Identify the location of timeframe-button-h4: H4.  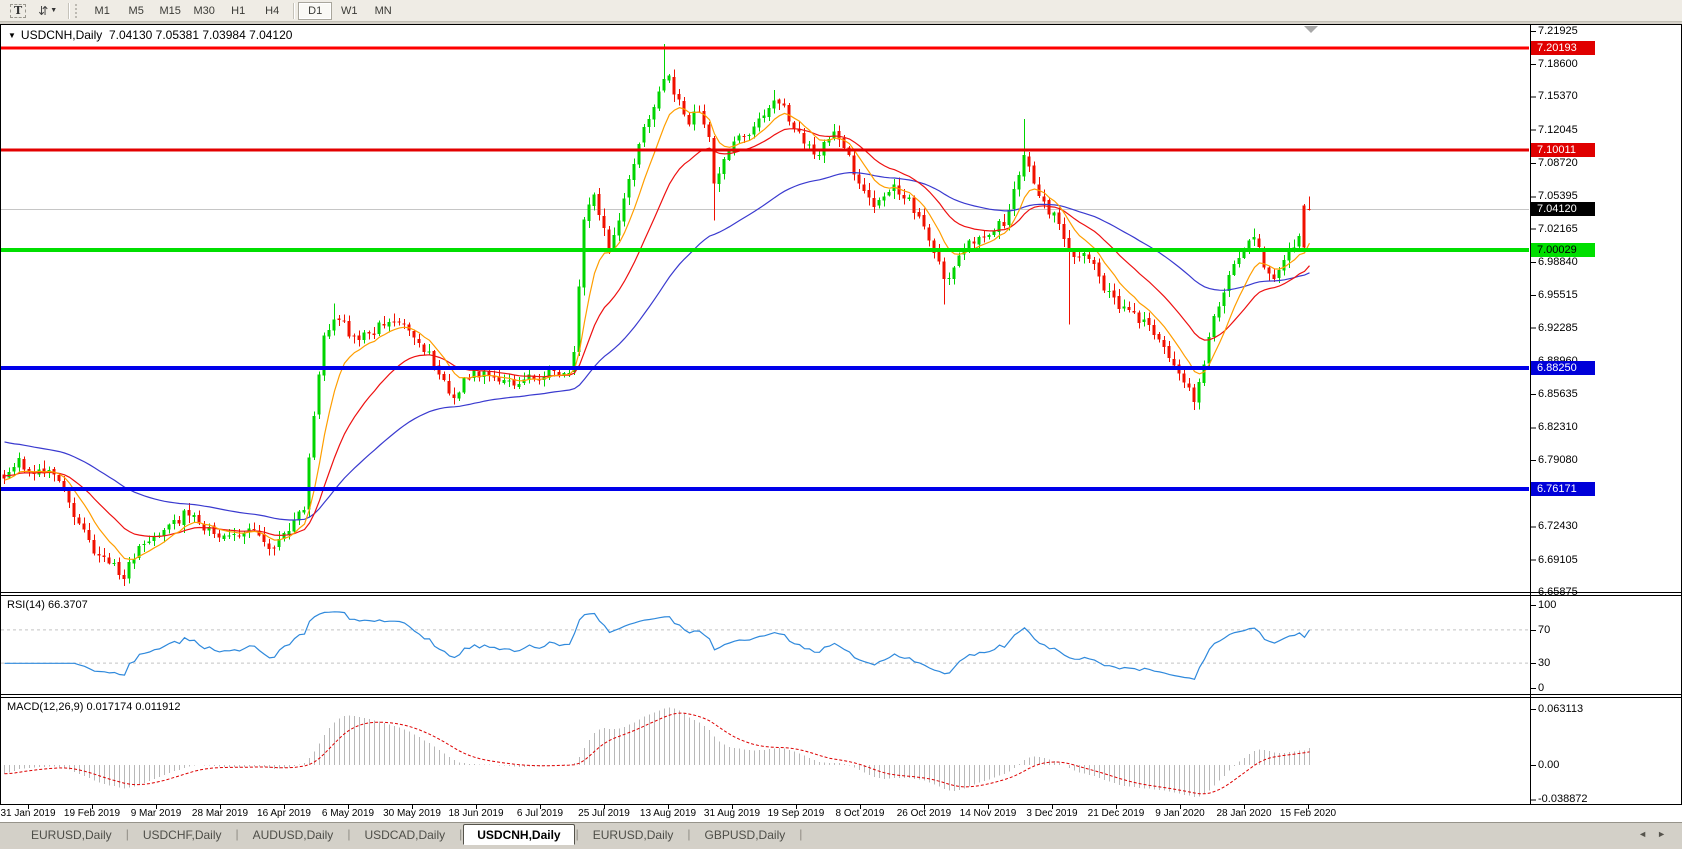
(272, 10).